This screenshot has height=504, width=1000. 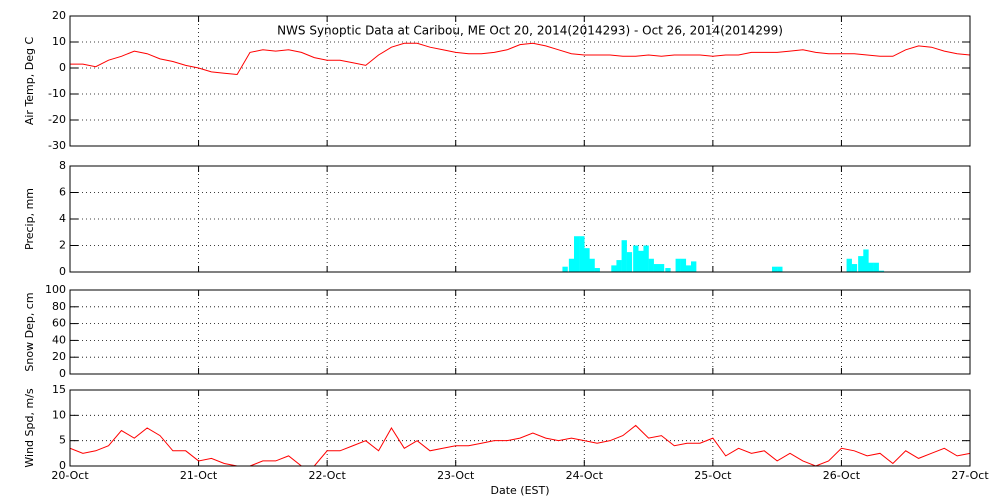 I want to click on x-tick-label: 23-Oct, so click(x=456, y=475).